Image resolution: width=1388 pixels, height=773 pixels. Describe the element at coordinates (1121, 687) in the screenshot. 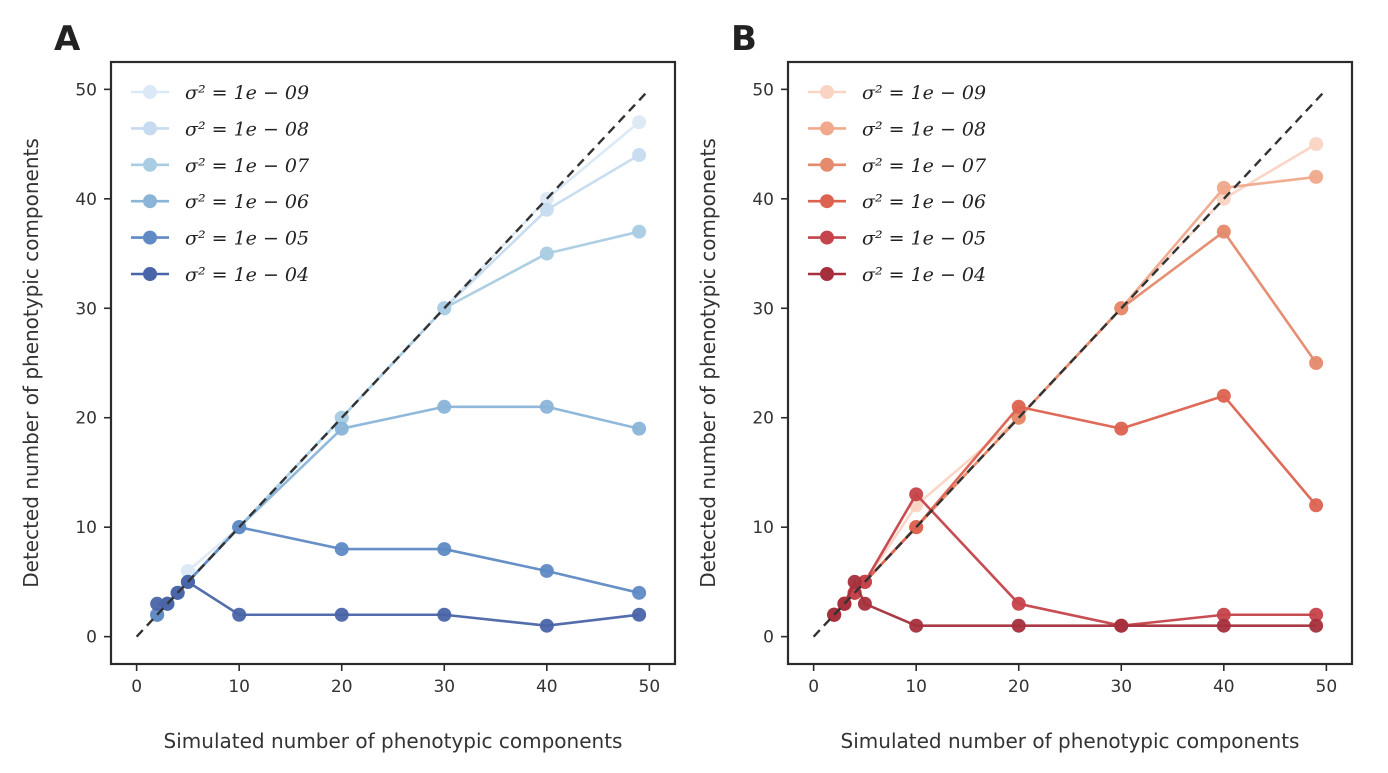

I see `panel-b-x-tick-label-3: 30` at that location.